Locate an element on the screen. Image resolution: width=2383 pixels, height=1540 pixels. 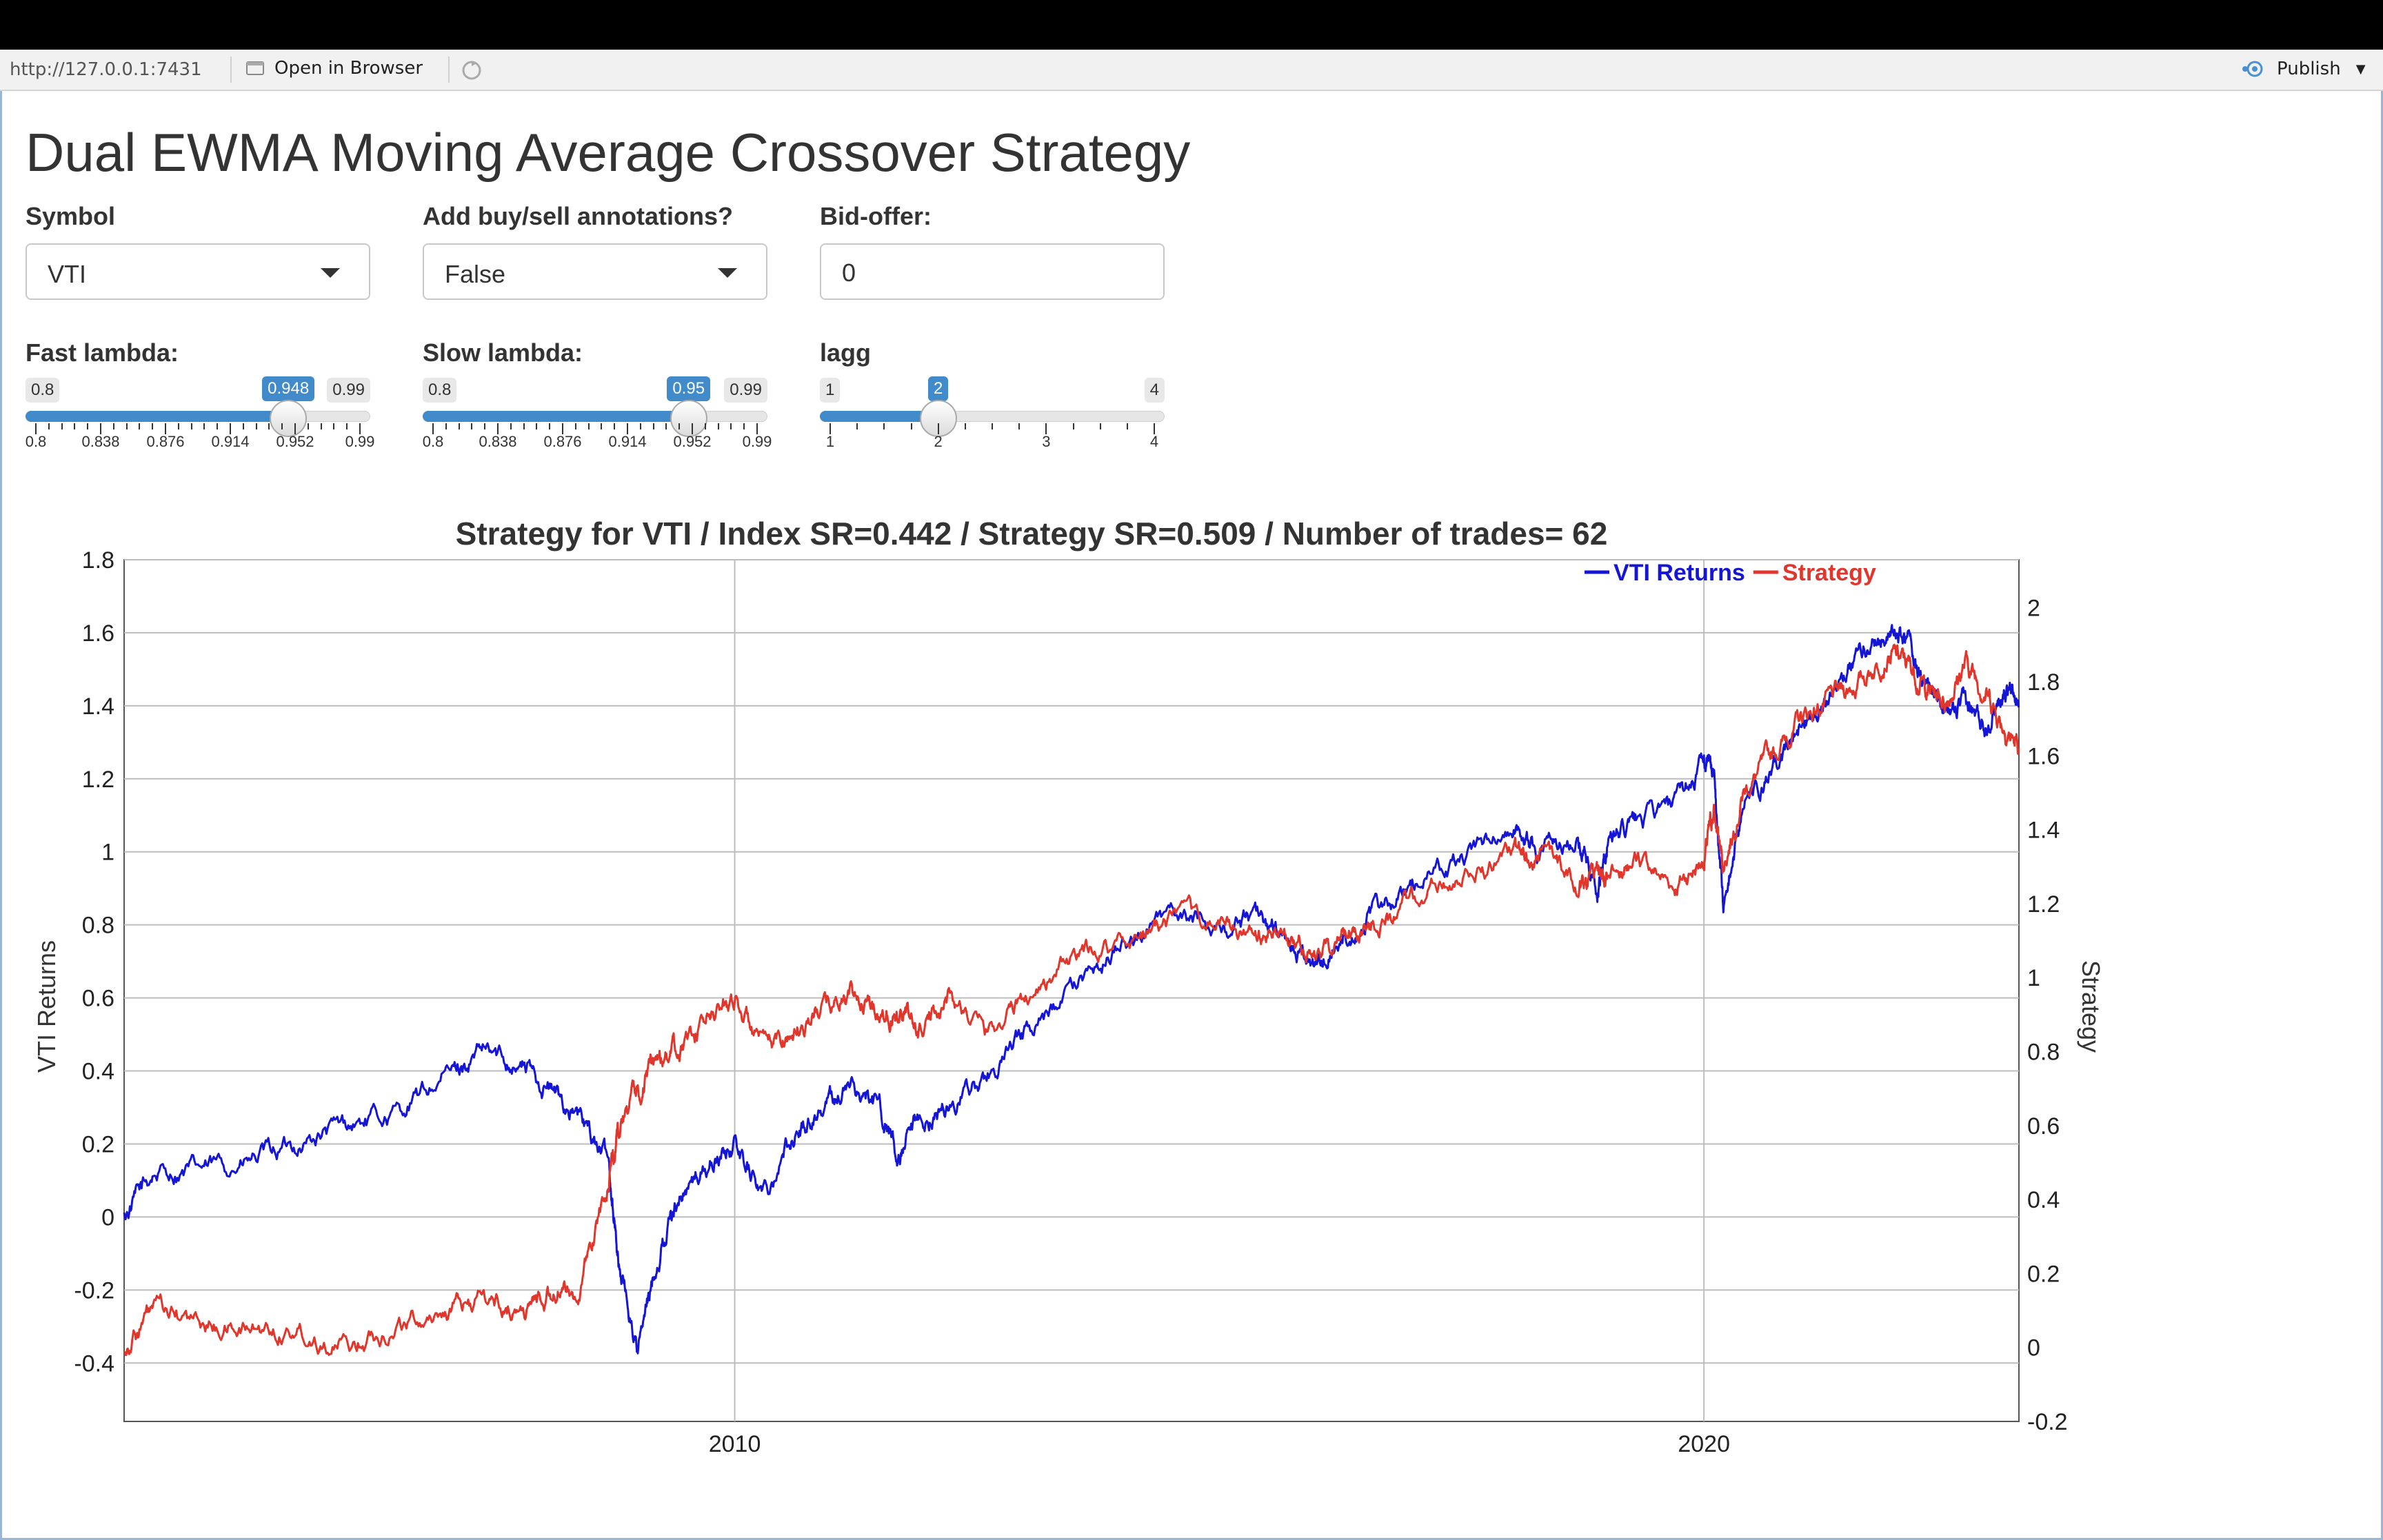
open-in-browser-icon is located at coordinates (255, 68).